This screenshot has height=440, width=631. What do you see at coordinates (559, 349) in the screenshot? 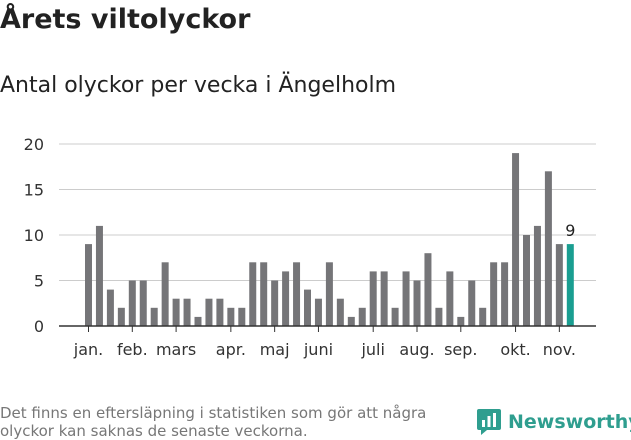
I see `x-tick-label: nov.` at bounding box center [559, 349].